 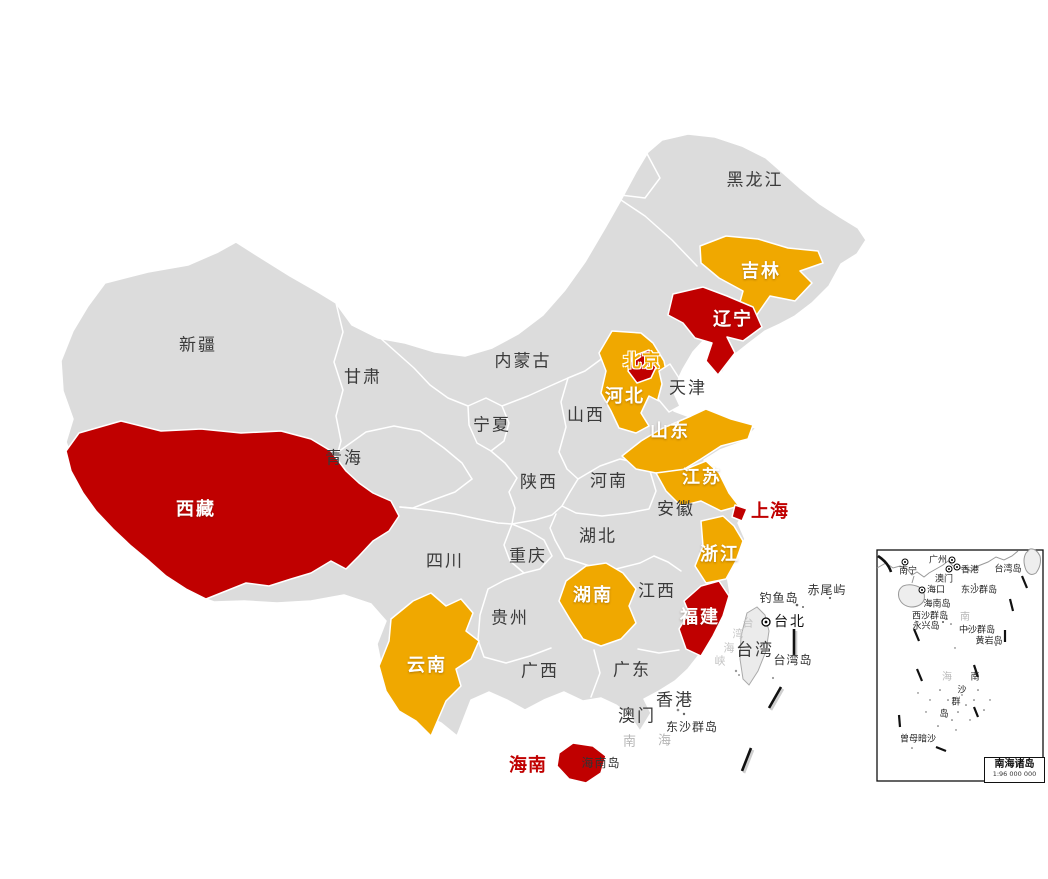 What do you see at coordinates (700, 617) in the screenshot?
I see `label-fujian: 福建` at bounding box center [700, 617].